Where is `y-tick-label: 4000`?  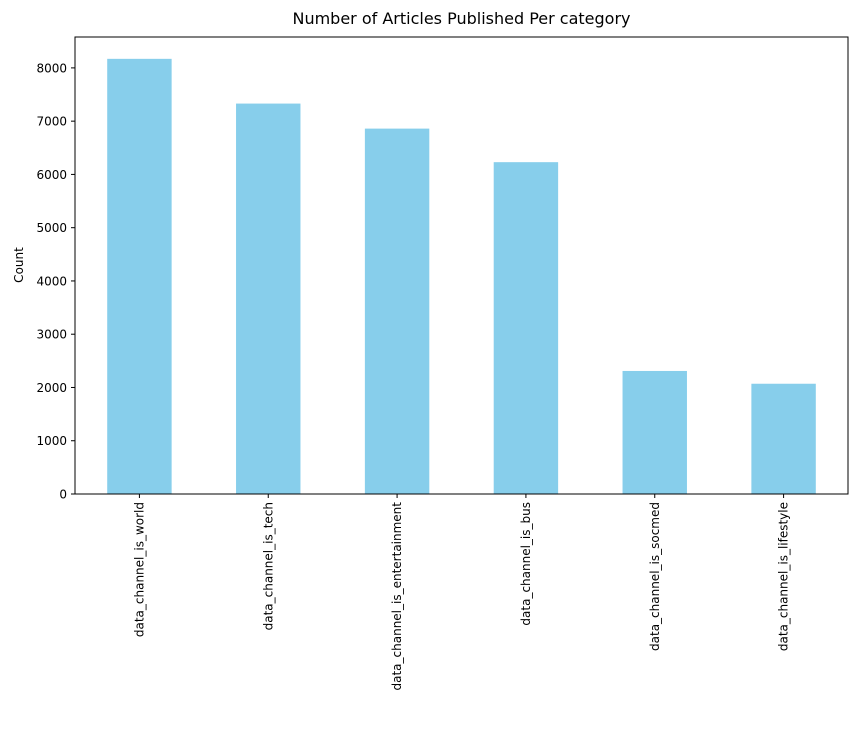 y-tick-label: 4000 is located at coordinates (51, 281).